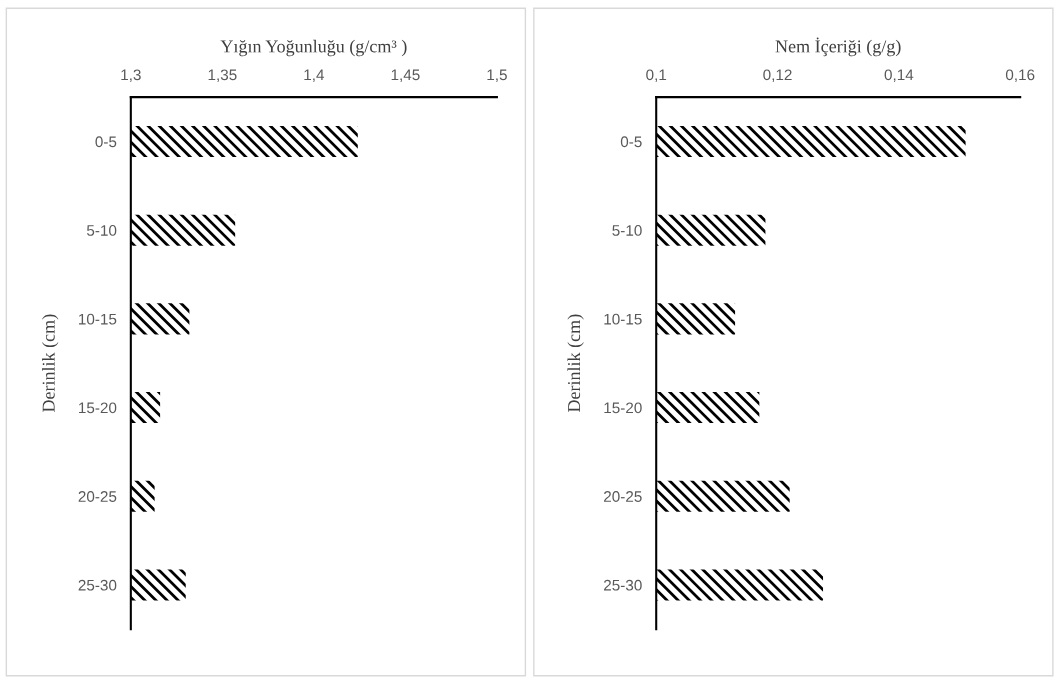 Image resolution: width=1055 pixels, height=684 pixels. What do you see at coordinates (497, 76) in the screenshot?
I see `x-tick-label: 1,5` at bounding box center [497, 76].